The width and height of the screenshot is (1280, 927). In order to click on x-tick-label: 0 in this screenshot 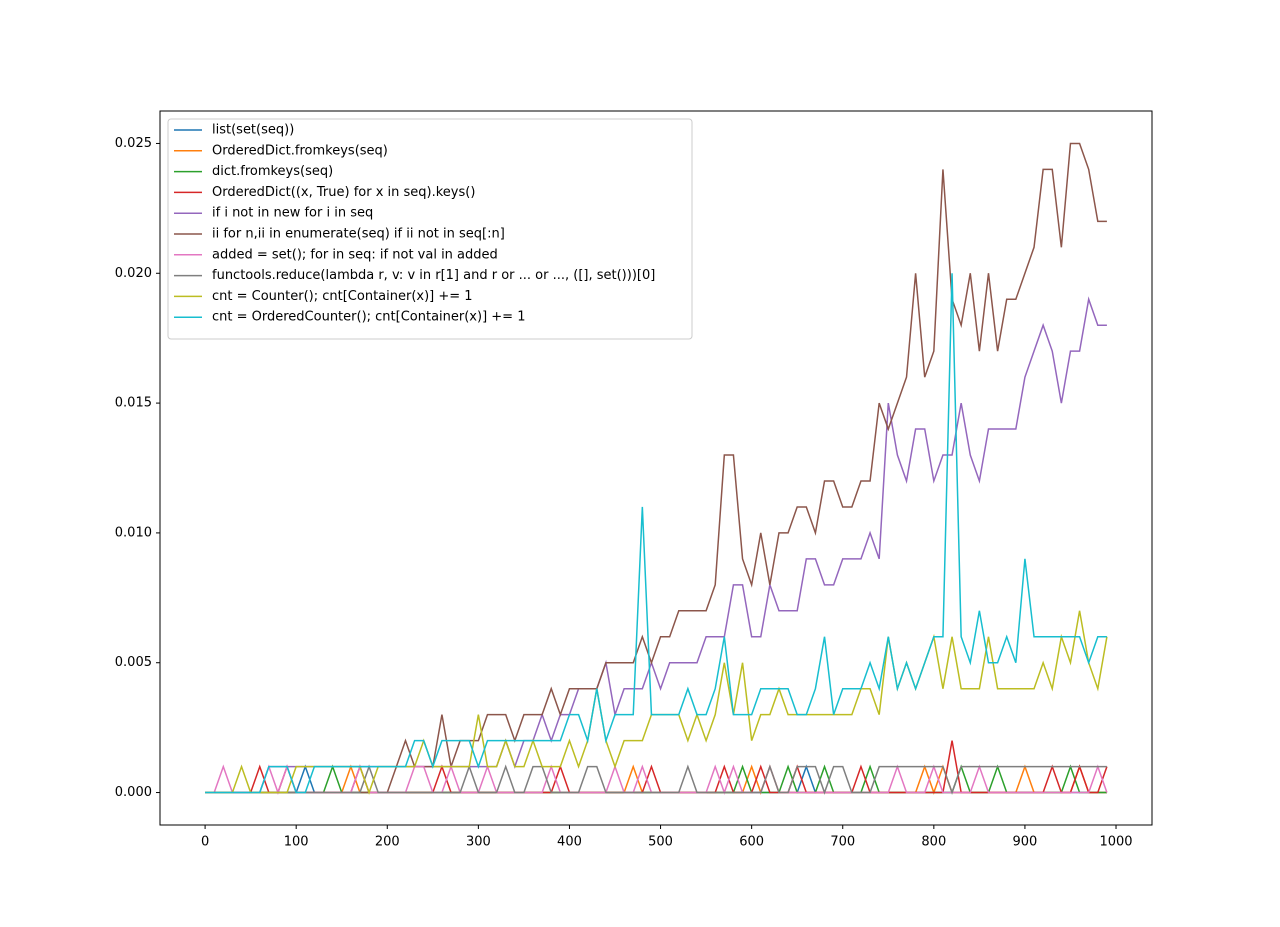, I will do `click(205, 842)`.